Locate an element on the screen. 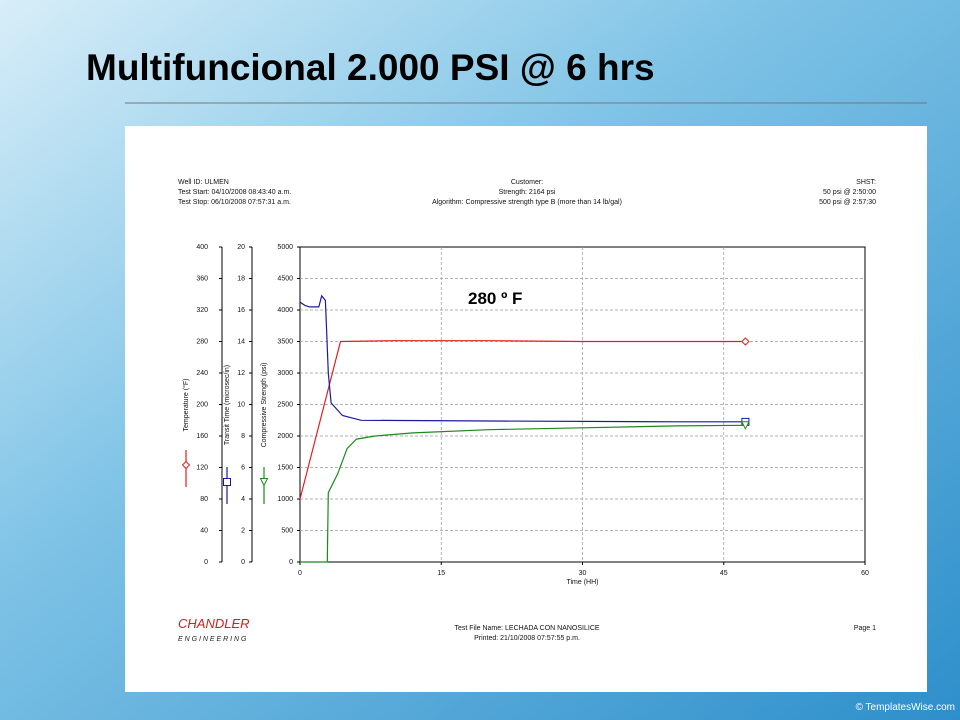  y-tick-label: 16 is located at coordinates (241, 310).